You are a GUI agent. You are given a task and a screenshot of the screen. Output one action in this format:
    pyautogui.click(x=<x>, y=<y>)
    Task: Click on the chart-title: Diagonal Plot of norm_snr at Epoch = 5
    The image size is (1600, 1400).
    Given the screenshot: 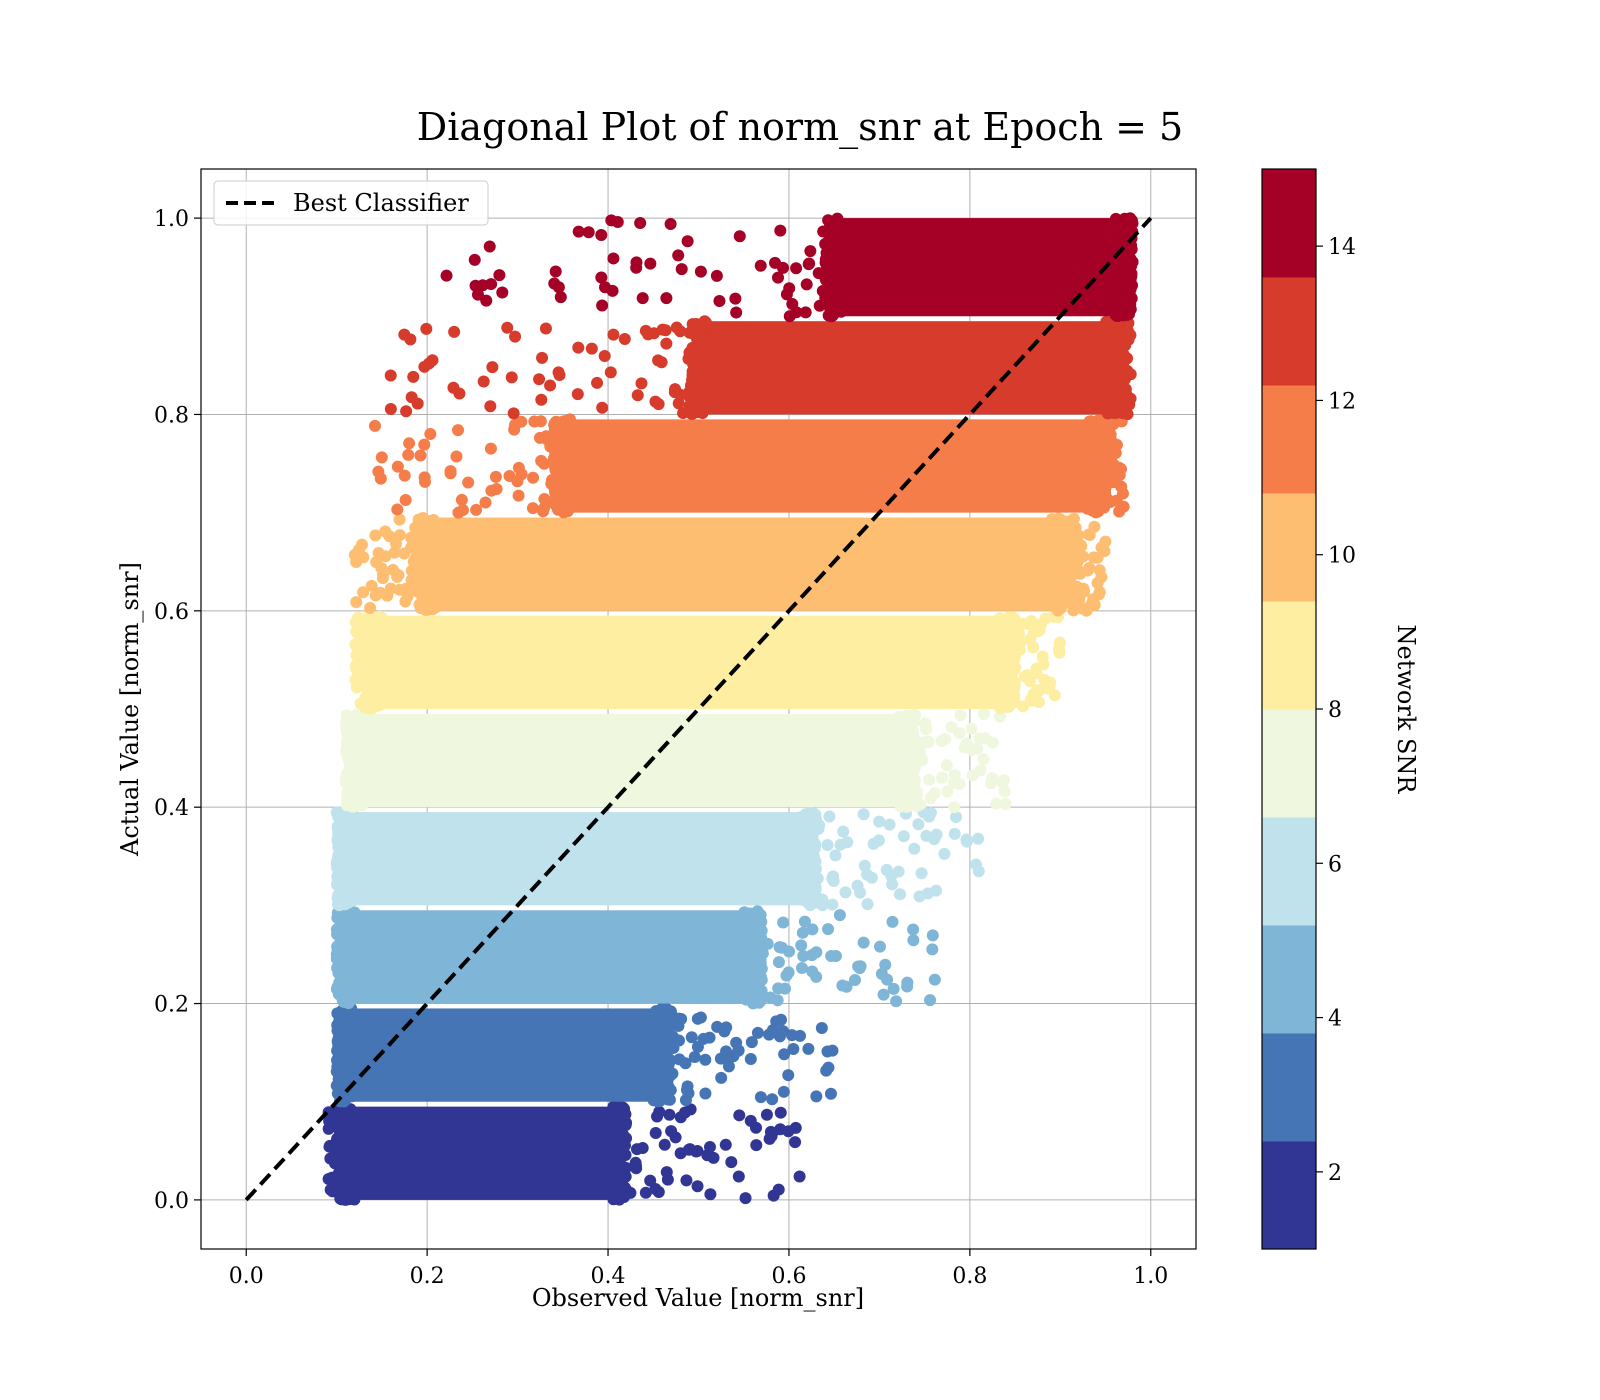 What is the action you would take?
    pyautogui.click(x=800, y=127)
    